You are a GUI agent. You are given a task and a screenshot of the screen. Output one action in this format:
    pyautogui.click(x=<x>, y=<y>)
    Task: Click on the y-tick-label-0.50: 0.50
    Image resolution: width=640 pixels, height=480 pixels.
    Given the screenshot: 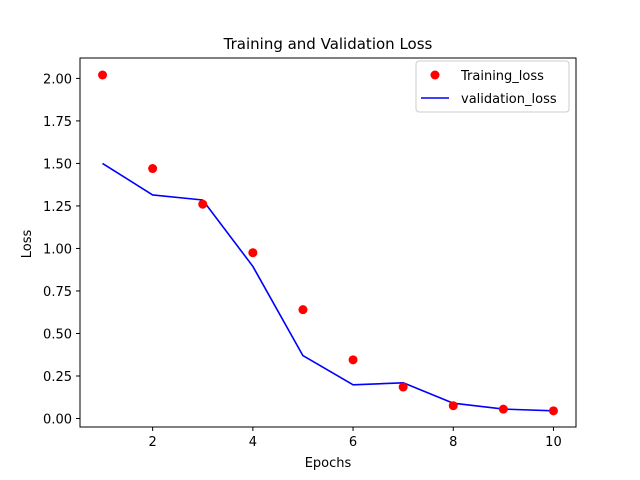 What is the action you would take?
    pyautogui.click(x=57, y=334)
    